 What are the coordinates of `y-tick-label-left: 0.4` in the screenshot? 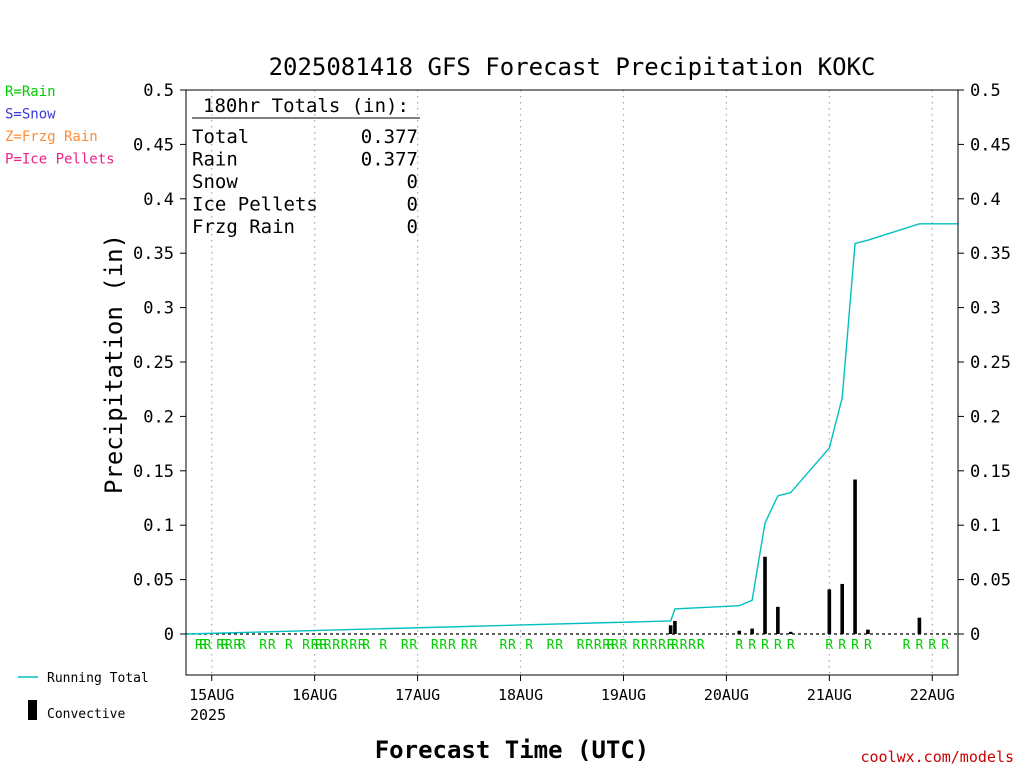 It's located at (158, 200).